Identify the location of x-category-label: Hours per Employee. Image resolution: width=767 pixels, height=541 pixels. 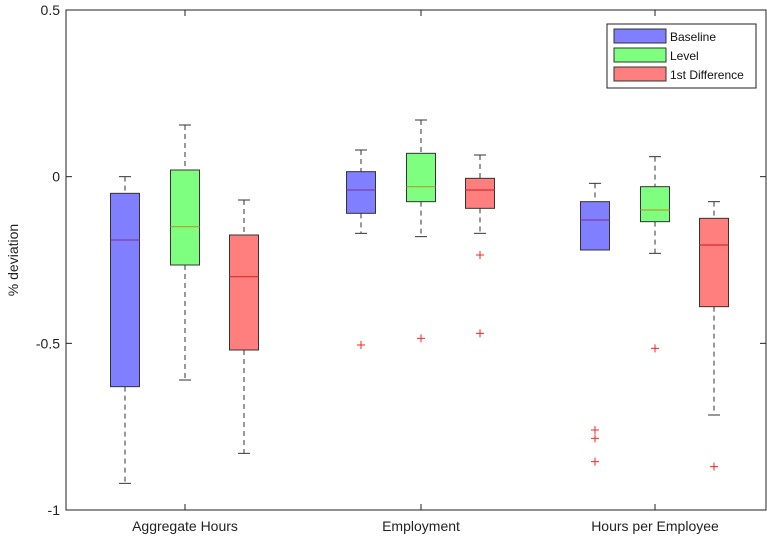
(655, 526).